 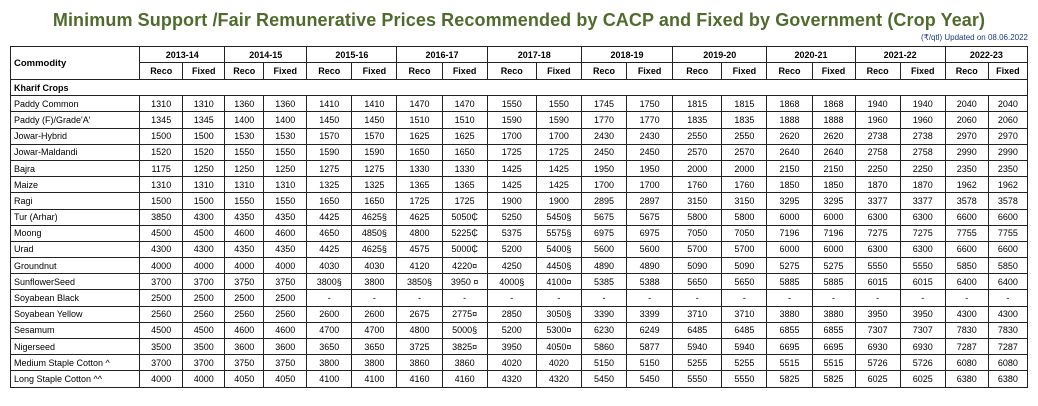 I want to click on fixed-value: 6380, so click(x=1008, y=379).